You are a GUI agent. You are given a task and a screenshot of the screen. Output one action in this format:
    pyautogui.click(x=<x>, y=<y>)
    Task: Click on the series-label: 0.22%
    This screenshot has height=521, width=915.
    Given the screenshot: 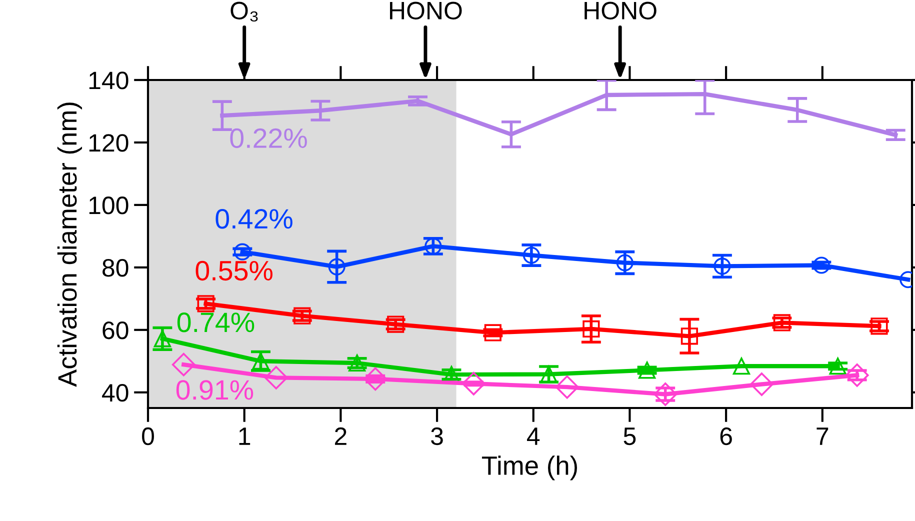 What is the action you would take?
    pyautogui.click(x=268, y=138)
    